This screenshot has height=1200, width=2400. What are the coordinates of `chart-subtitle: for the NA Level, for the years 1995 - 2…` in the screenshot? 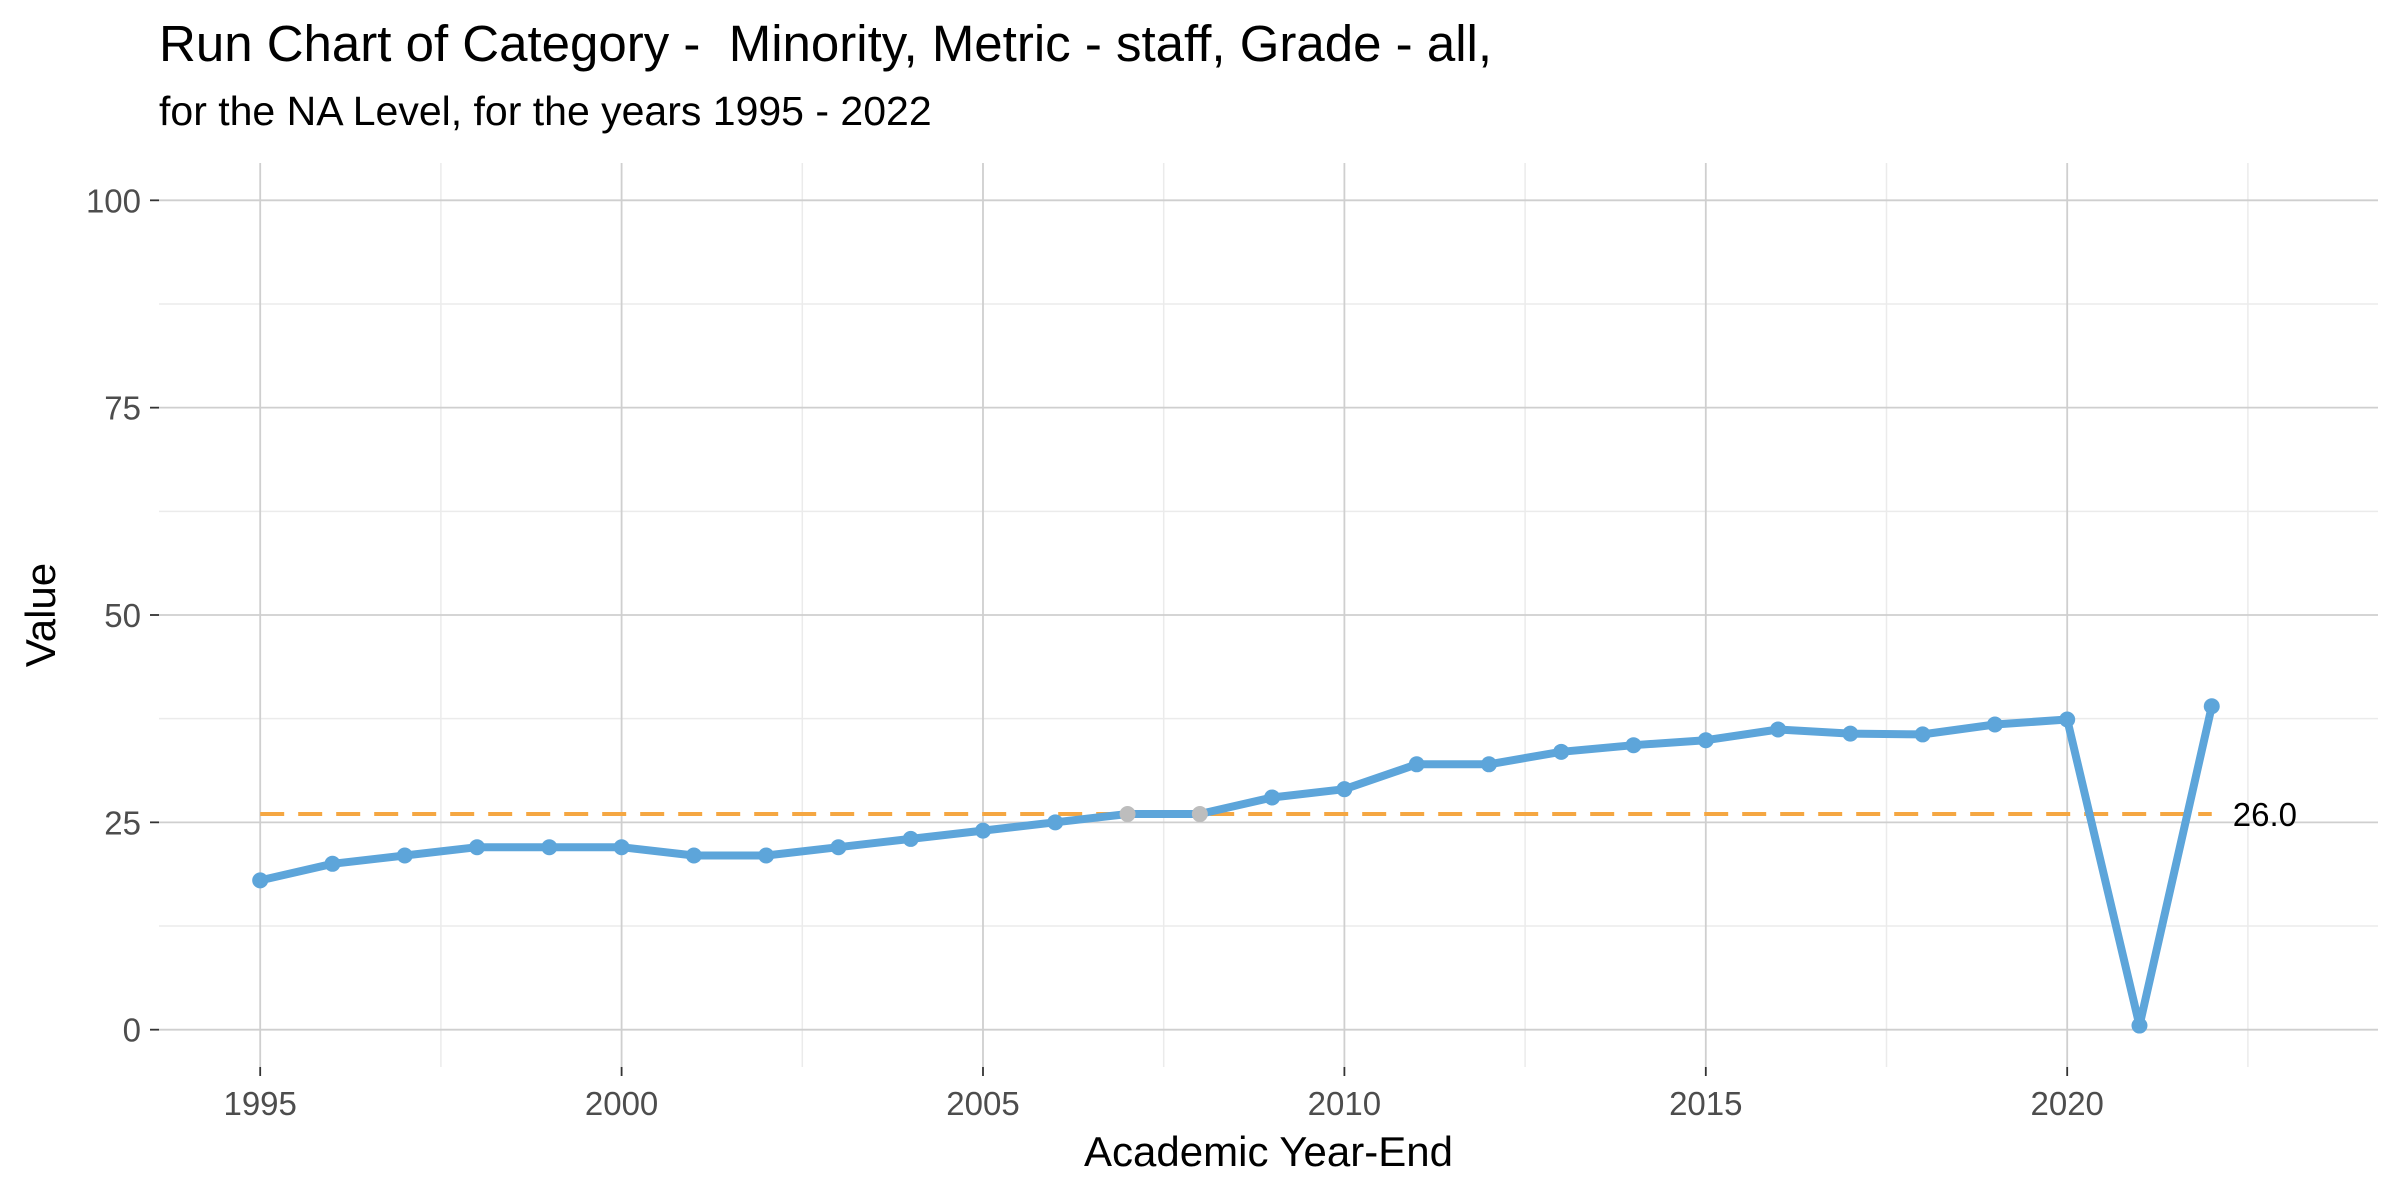 It's located at (545, 111).